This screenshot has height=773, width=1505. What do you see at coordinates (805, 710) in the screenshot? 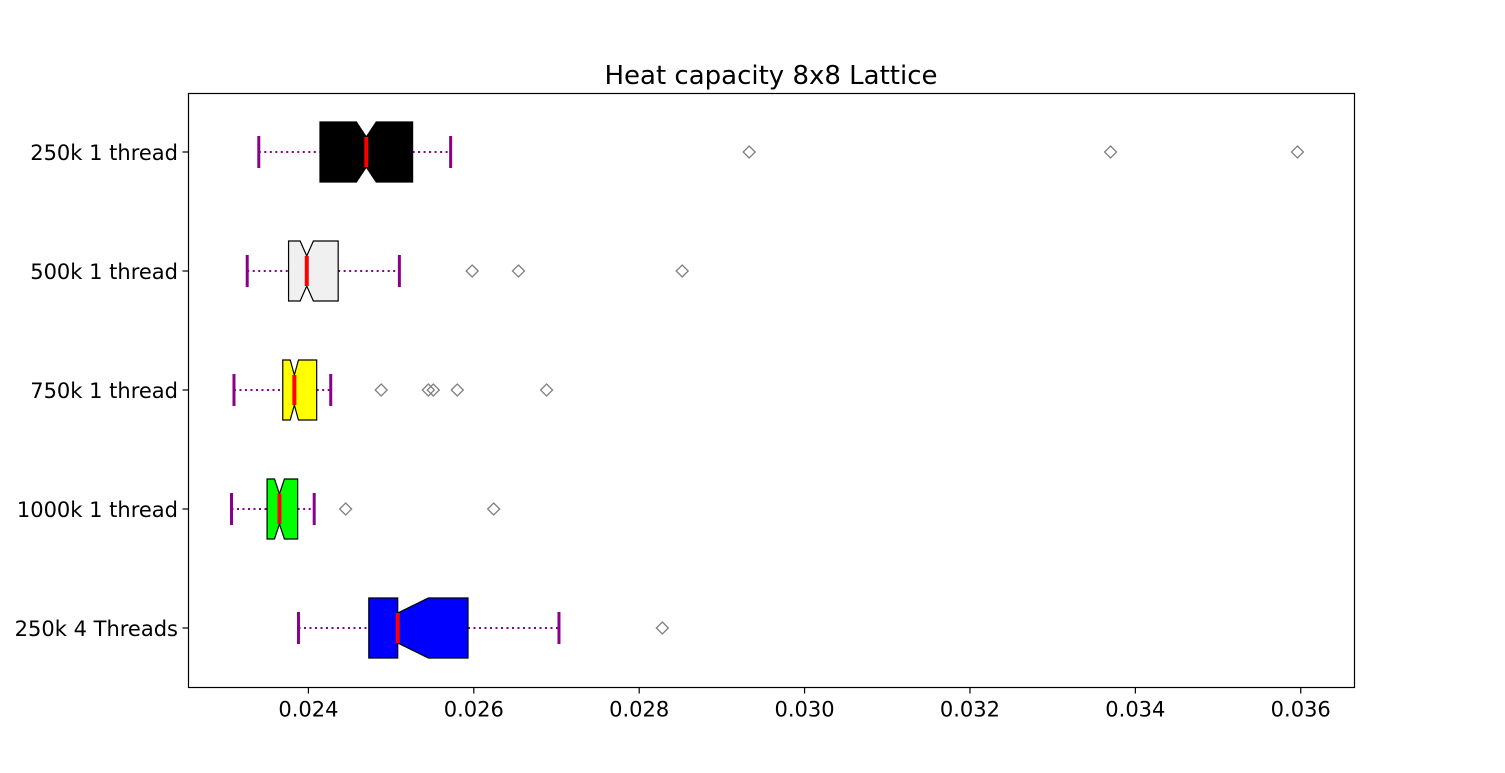
I see `x-tick-label: 0.030` at bounding box center [805, 710].